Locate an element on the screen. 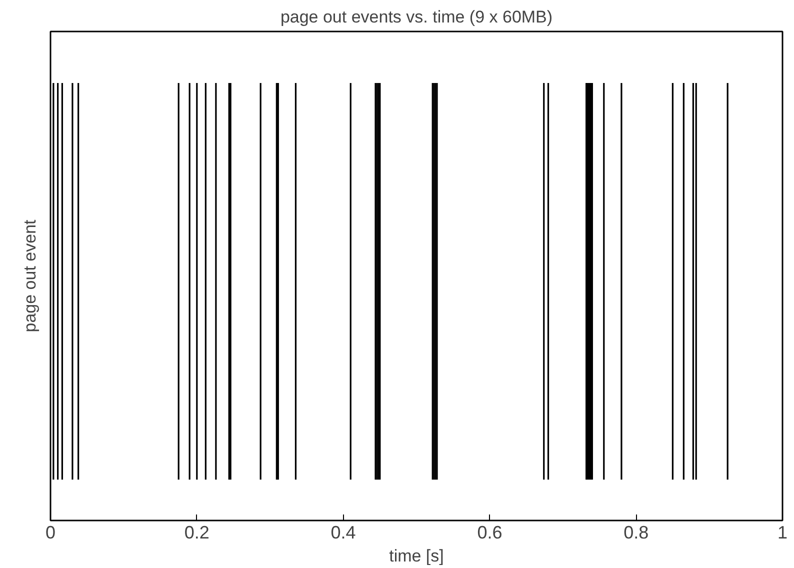 The height and width of the screenshot is (568, 794). x-tick-label: 0.8 is located at coordinates (636, 532).